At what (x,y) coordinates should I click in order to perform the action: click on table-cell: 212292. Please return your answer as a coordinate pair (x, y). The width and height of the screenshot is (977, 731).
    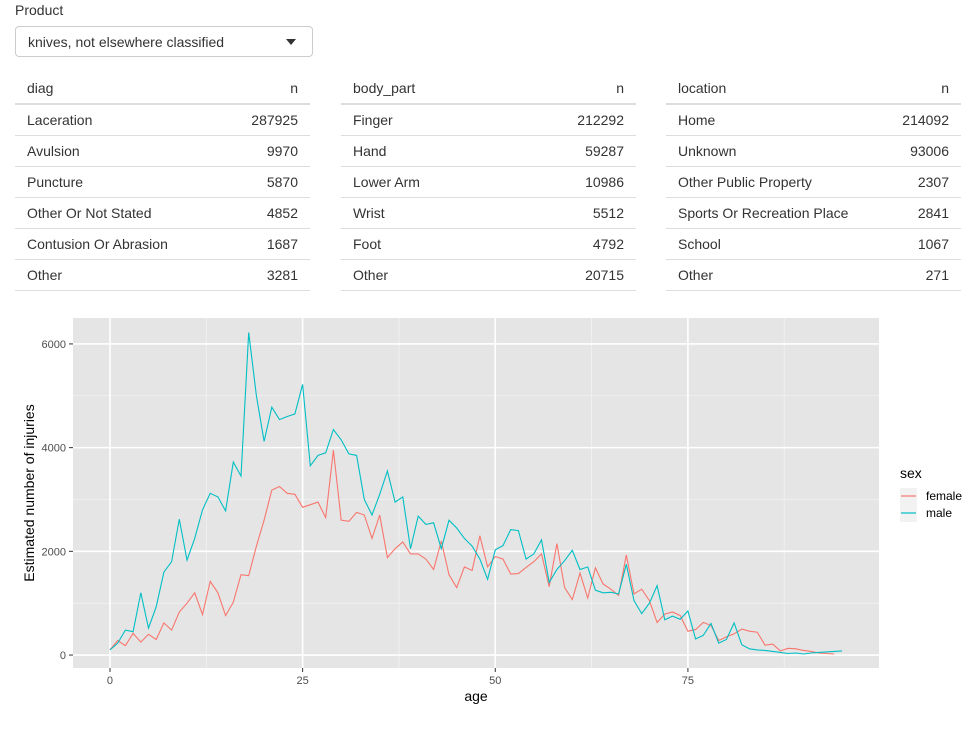
    Looking at the image, I should click on (571, 120).